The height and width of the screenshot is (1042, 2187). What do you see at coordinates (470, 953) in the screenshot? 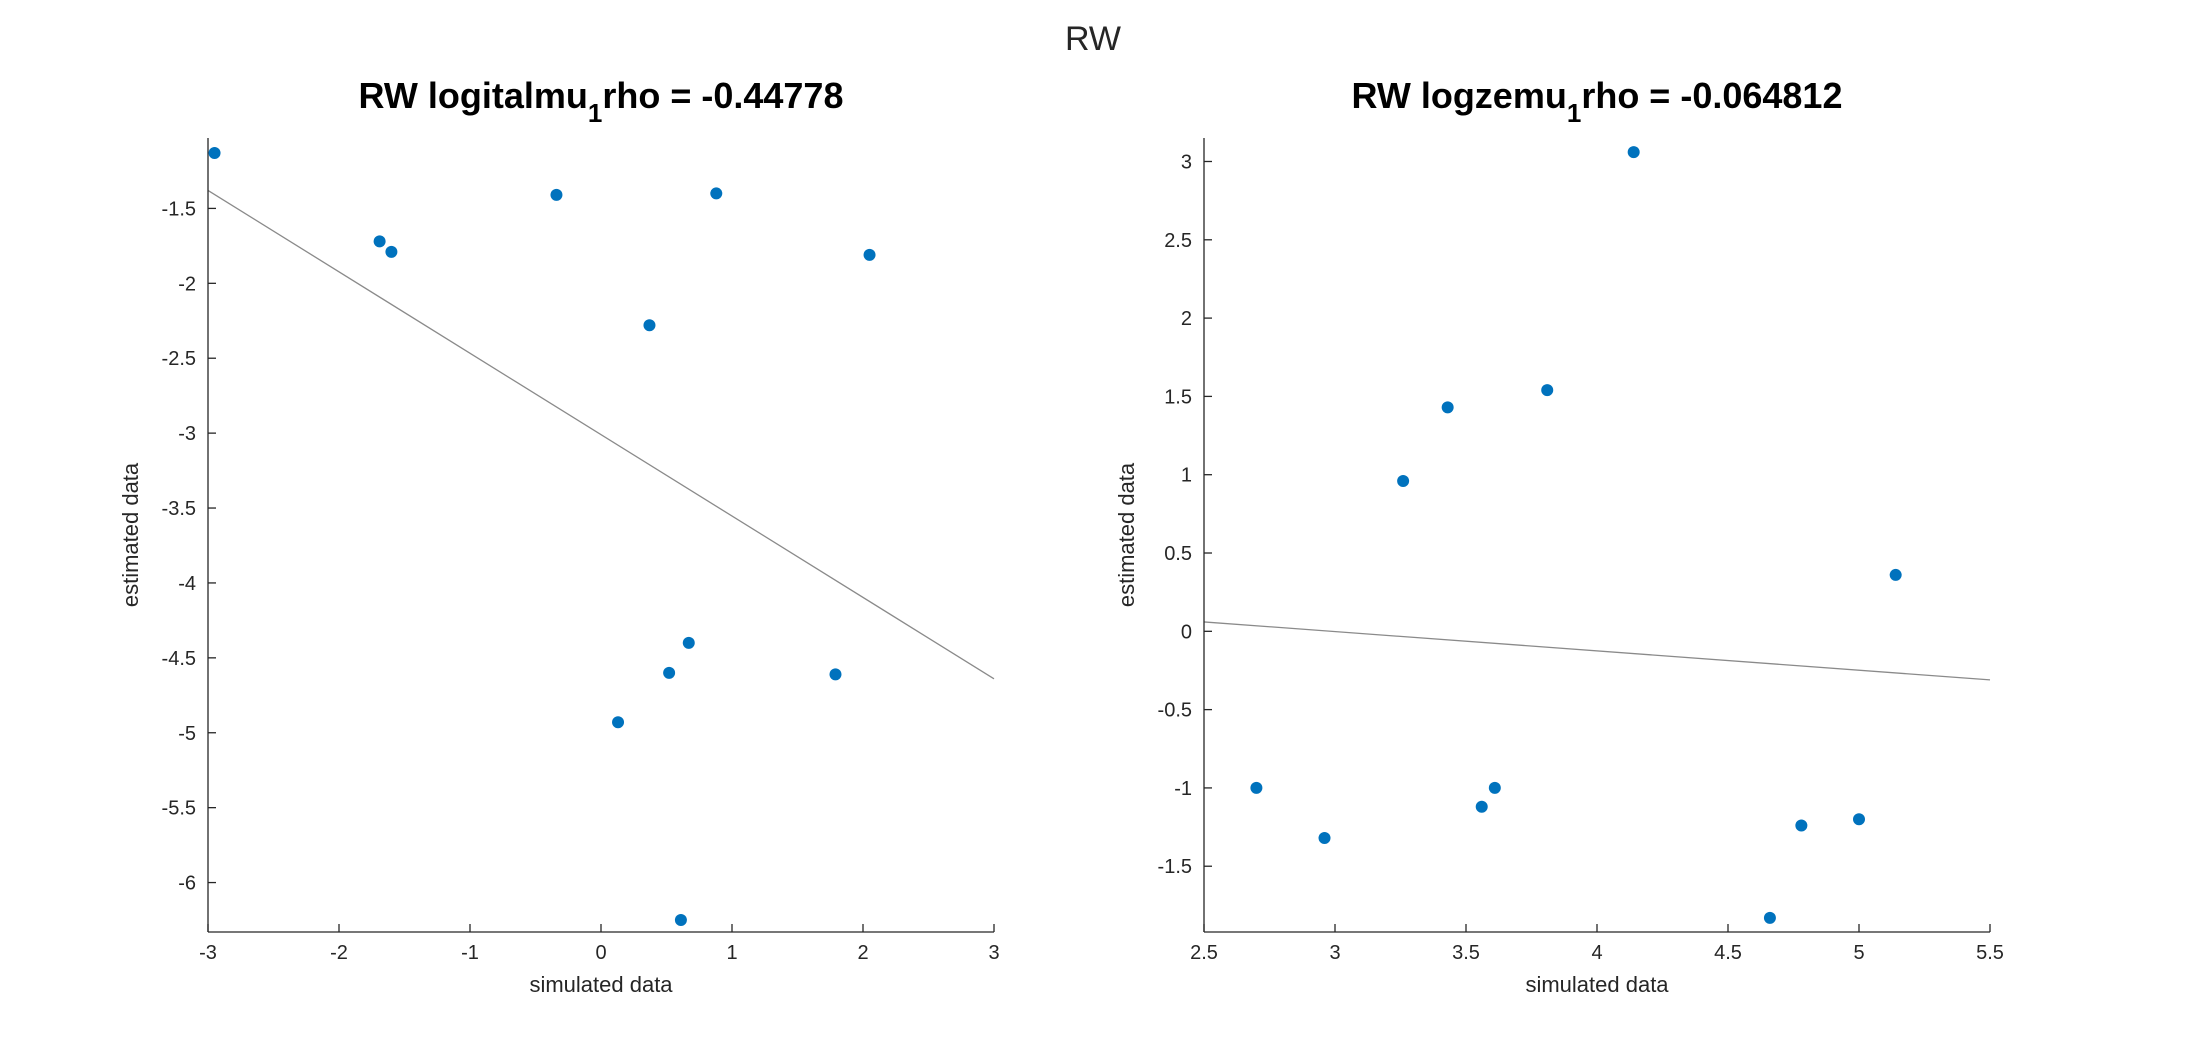
I see `x-tick-label: -1` at bounding box center [470, 953].